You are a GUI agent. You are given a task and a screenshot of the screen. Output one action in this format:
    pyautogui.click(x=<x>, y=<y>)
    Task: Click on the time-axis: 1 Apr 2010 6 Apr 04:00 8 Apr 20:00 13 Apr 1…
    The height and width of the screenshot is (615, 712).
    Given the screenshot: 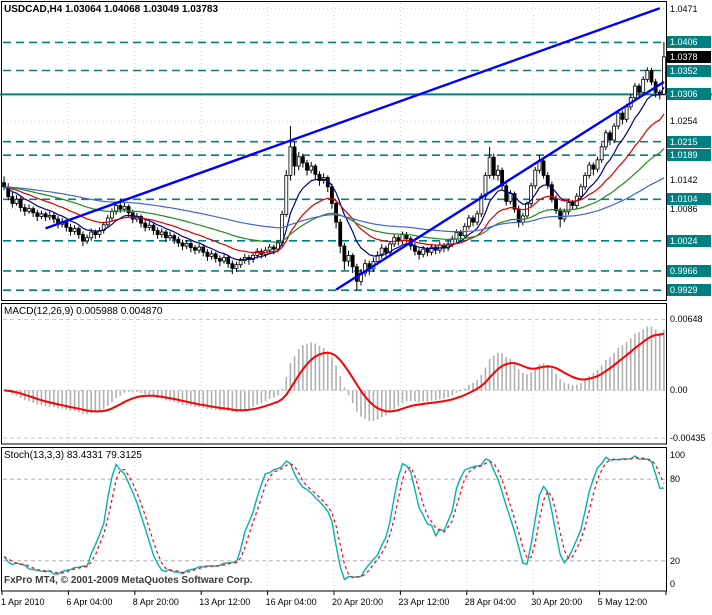 What is the action you would take?
    pyautogui.click(x=356, y=604)
    